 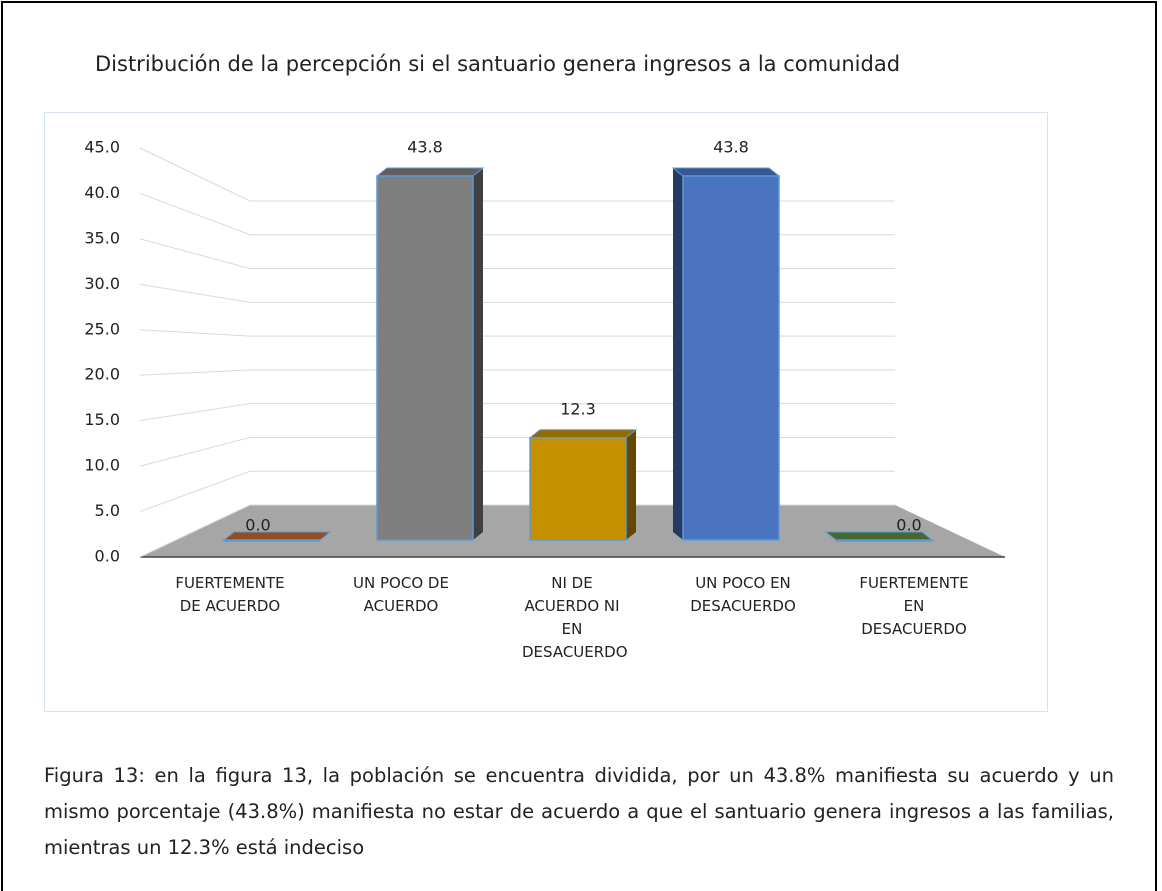 I want to click on y-tick-label: 40.0, so click(x=102, y=192).